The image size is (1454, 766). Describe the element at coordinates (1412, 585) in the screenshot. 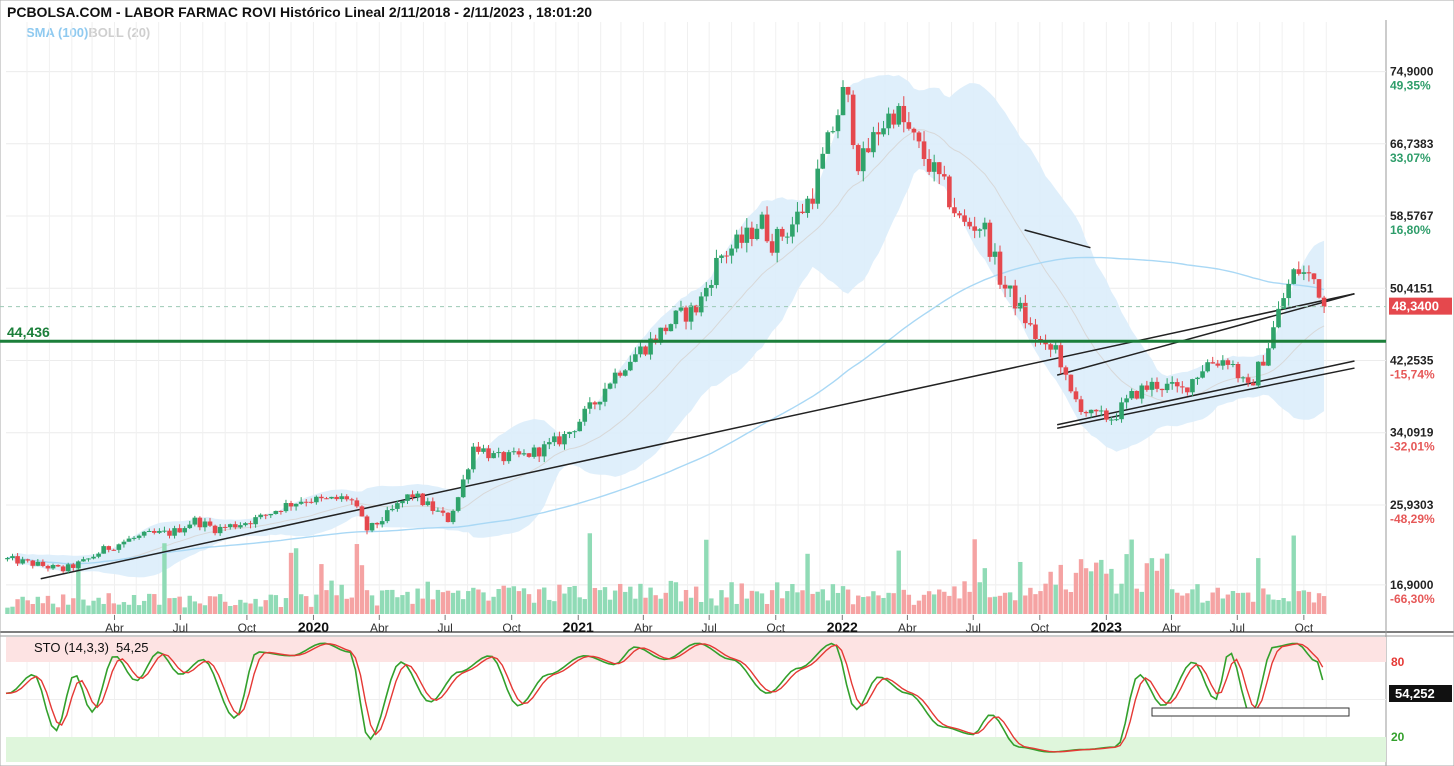

I see `y-tick-label: 16,9000` at that location.